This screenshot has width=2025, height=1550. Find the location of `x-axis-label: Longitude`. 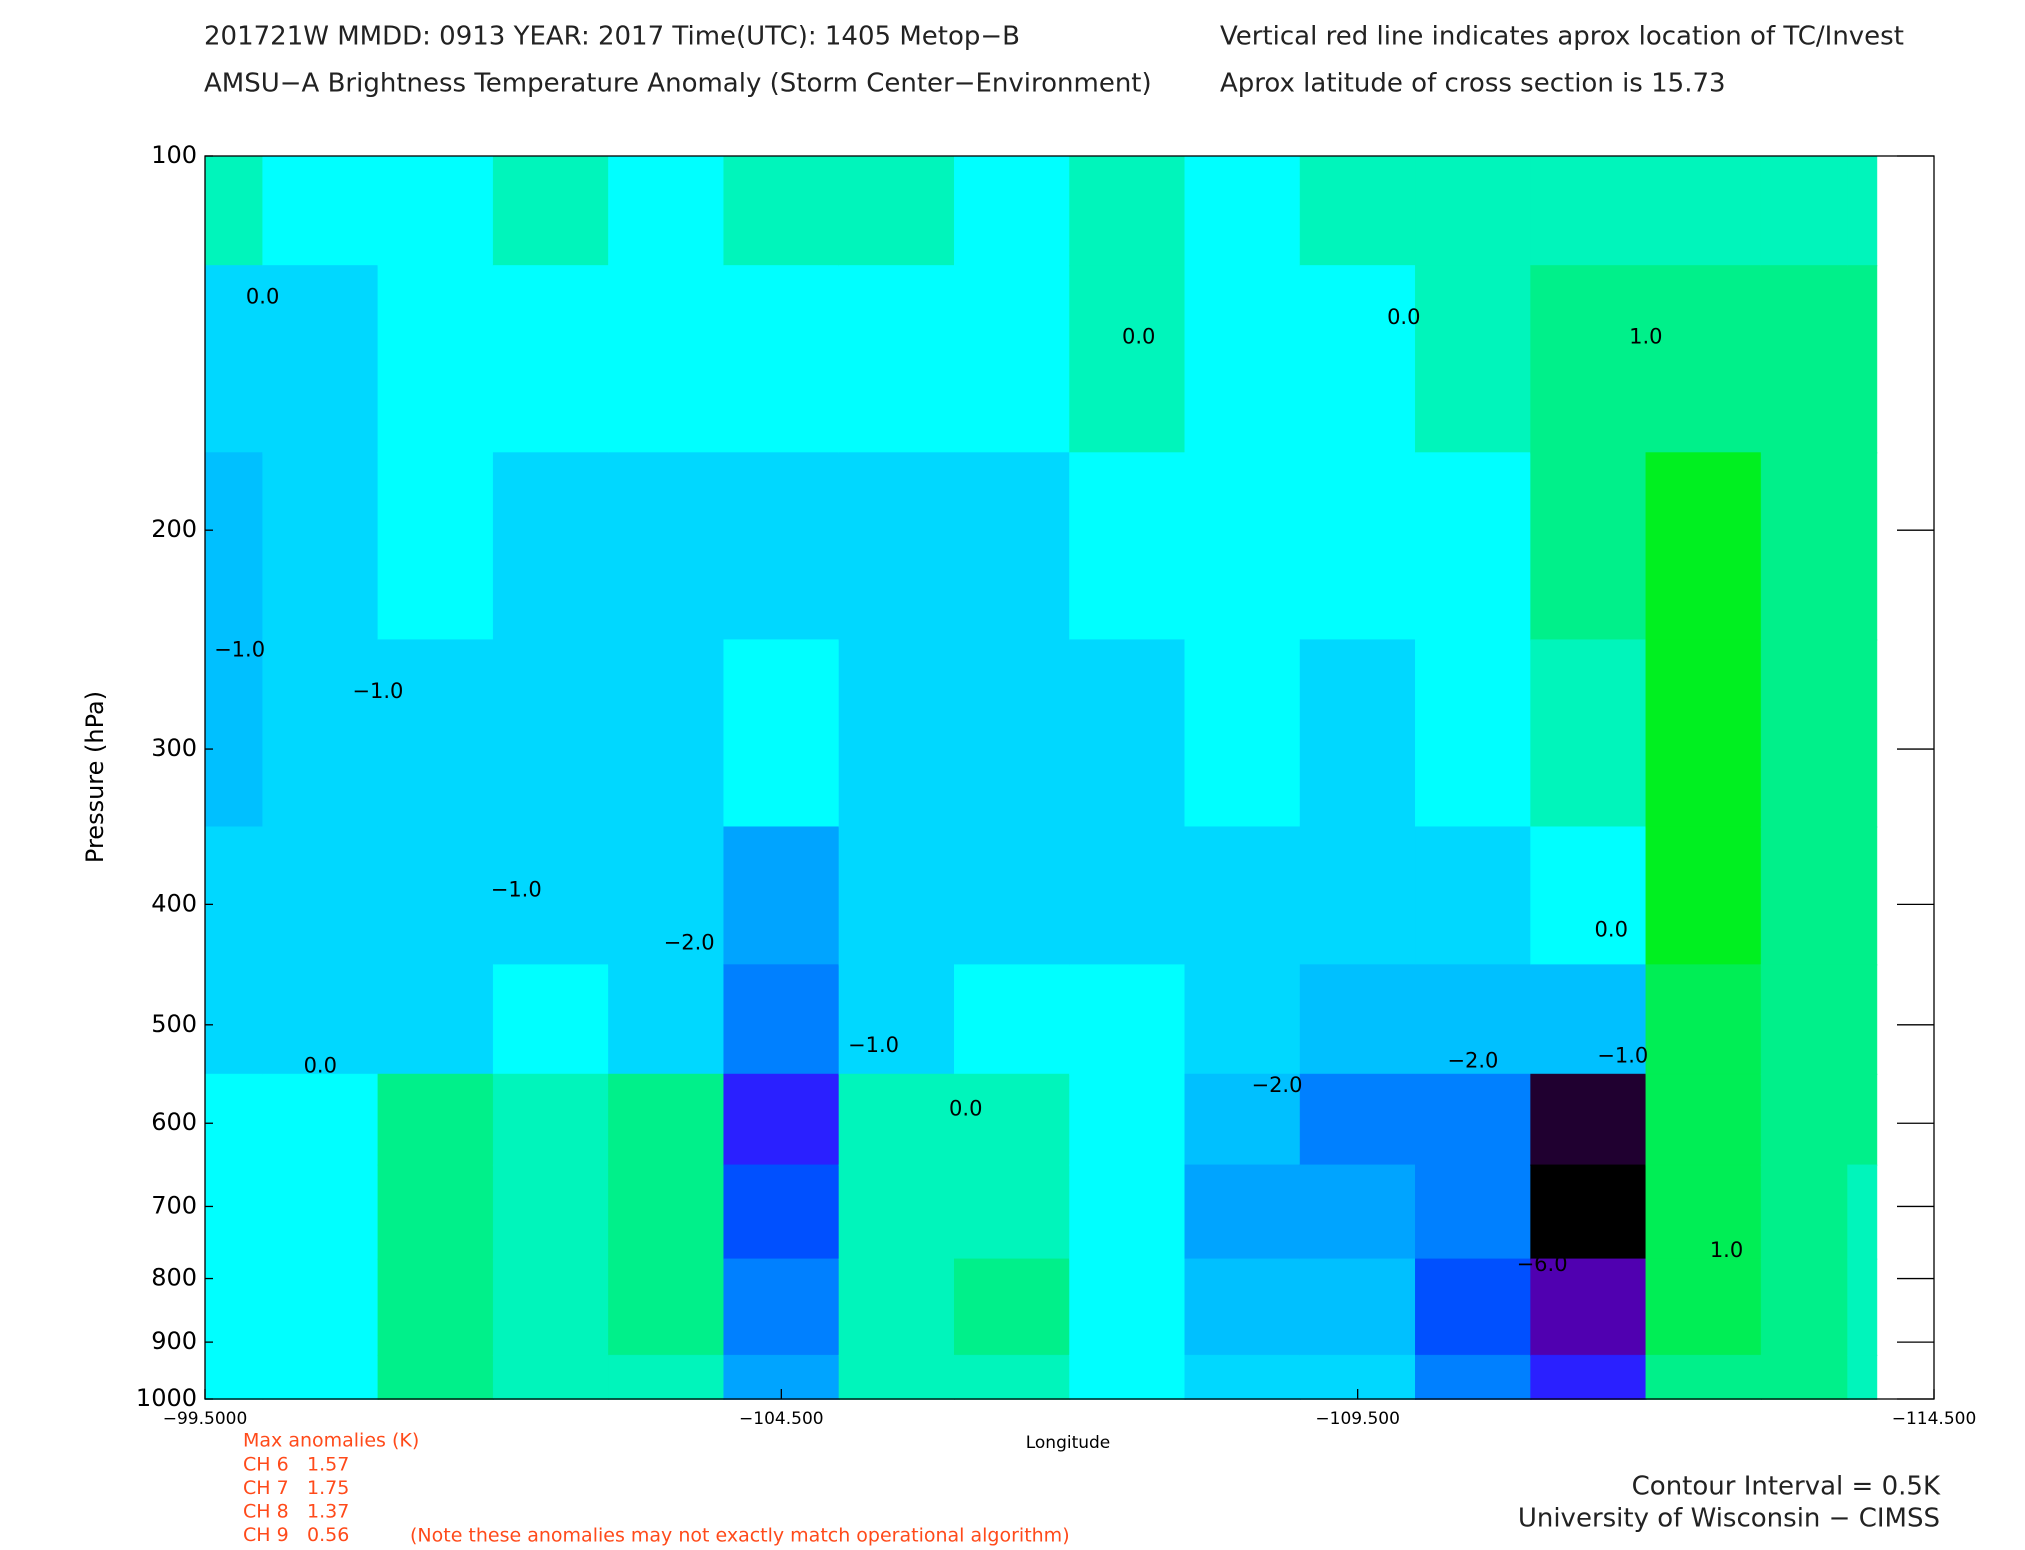

x-axis-label: Longitude is located at coordinates (1068, 1443).